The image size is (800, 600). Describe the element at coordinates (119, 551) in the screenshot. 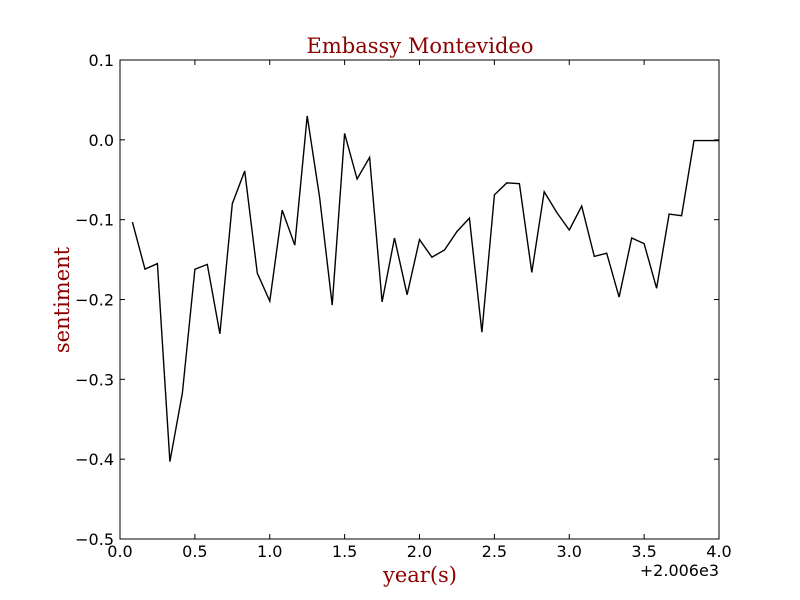

I see `x-tick-label: 0.0` at that location.